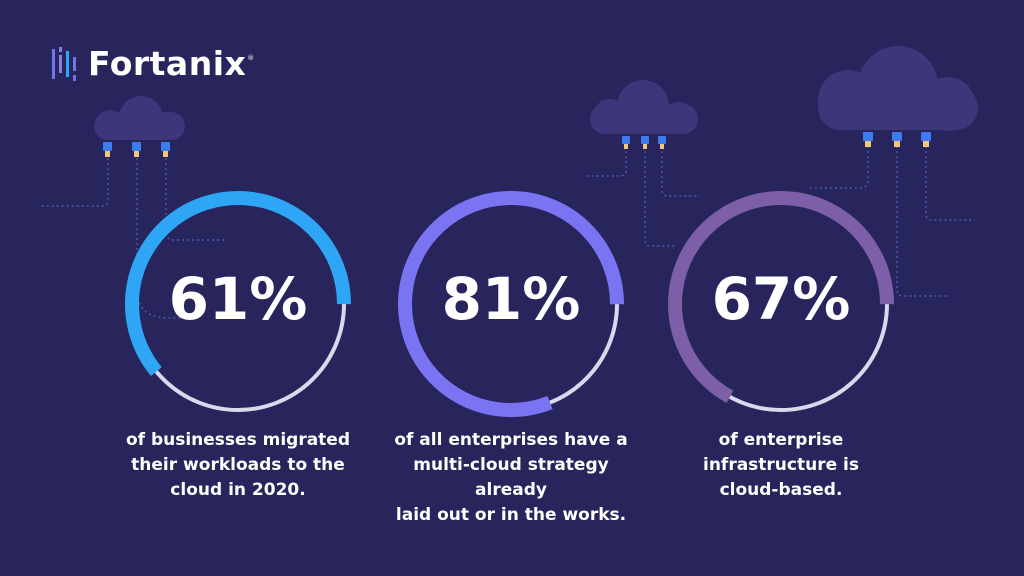 This screenshot has height=576, width=1024. What do you see at coordinates (511, 299) in the screenshot?
I see `stat-percentage: 81%` at bounding box center [511, 299].